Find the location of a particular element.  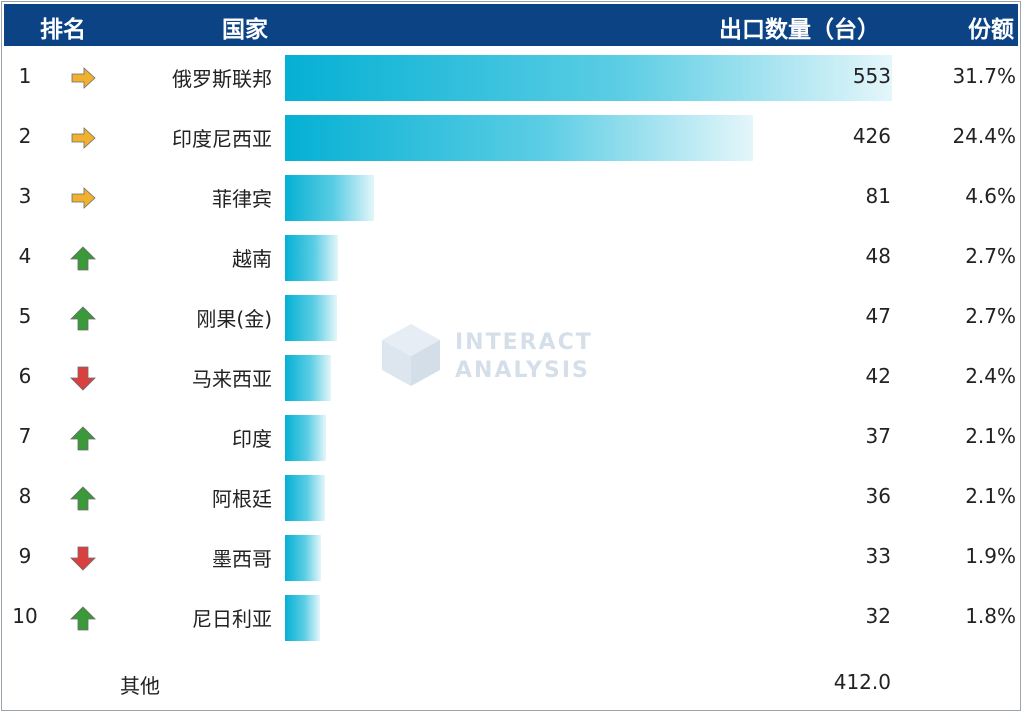

chart-row: 9 墨西哥 33 1.9% is located at coordinates (512, 558).